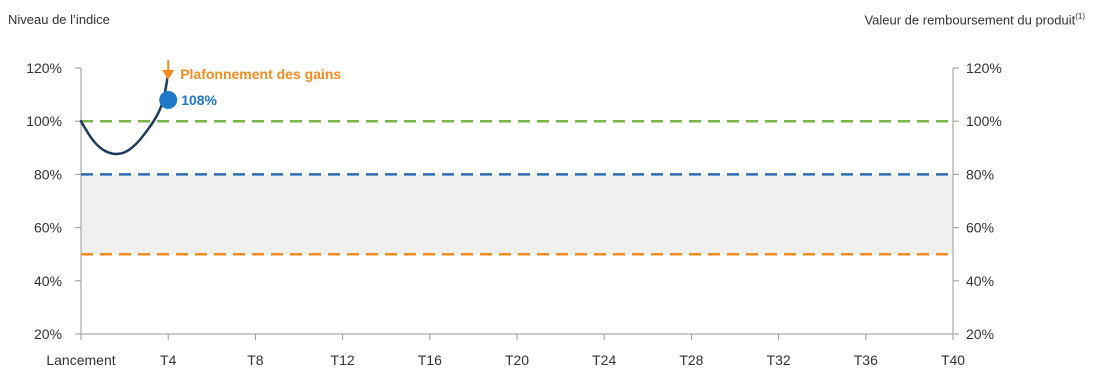 Image resolution: width=1101 pixels, height=372 pixels. What do you see at coordinates (48, 228) in the screenshot?
I see `left-y-tick-label: 60%` at bounding box center [48, 228].